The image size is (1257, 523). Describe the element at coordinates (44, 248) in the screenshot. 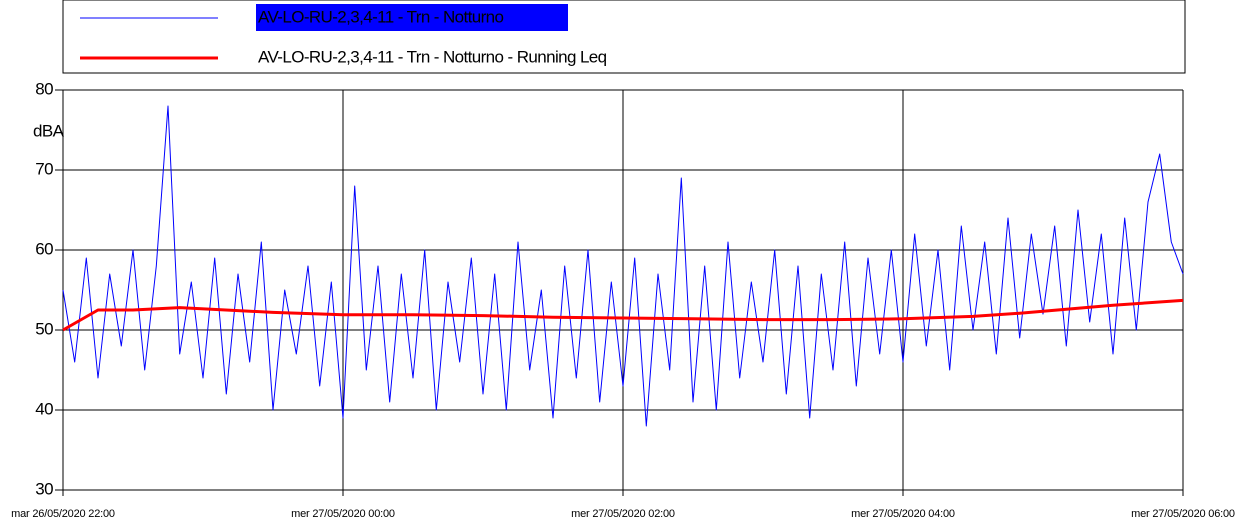

I see `y-tick-label: 60` at that location.